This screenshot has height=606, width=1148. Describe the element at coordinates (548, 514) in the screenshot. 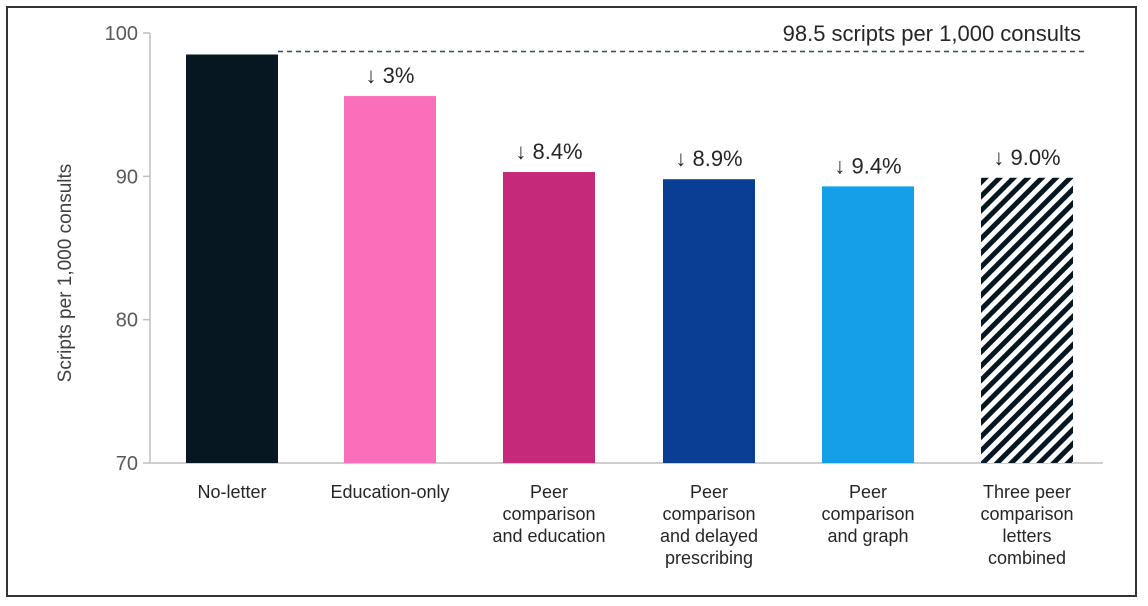

I see `x-tick-label: Peer comparison and education` at that location.